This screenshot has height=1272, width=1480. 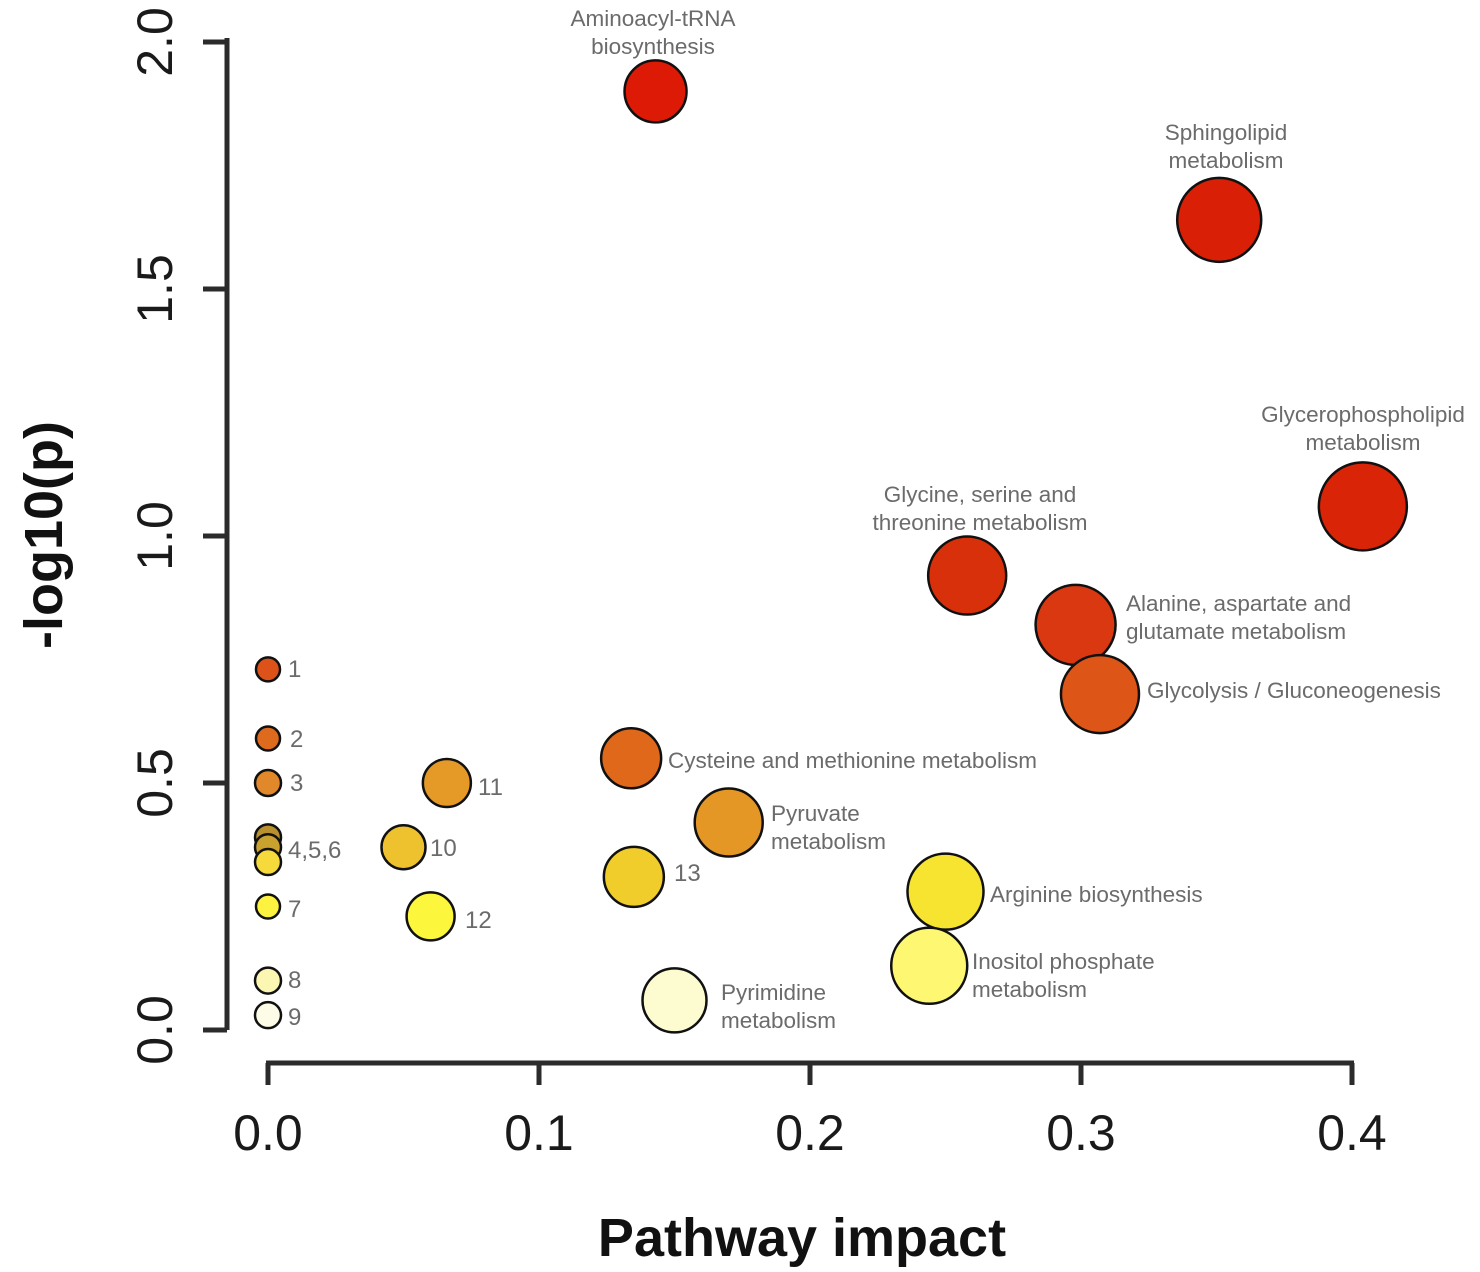 I want to click on point-label-5: 4,5,6, so click(x=314, y=850).